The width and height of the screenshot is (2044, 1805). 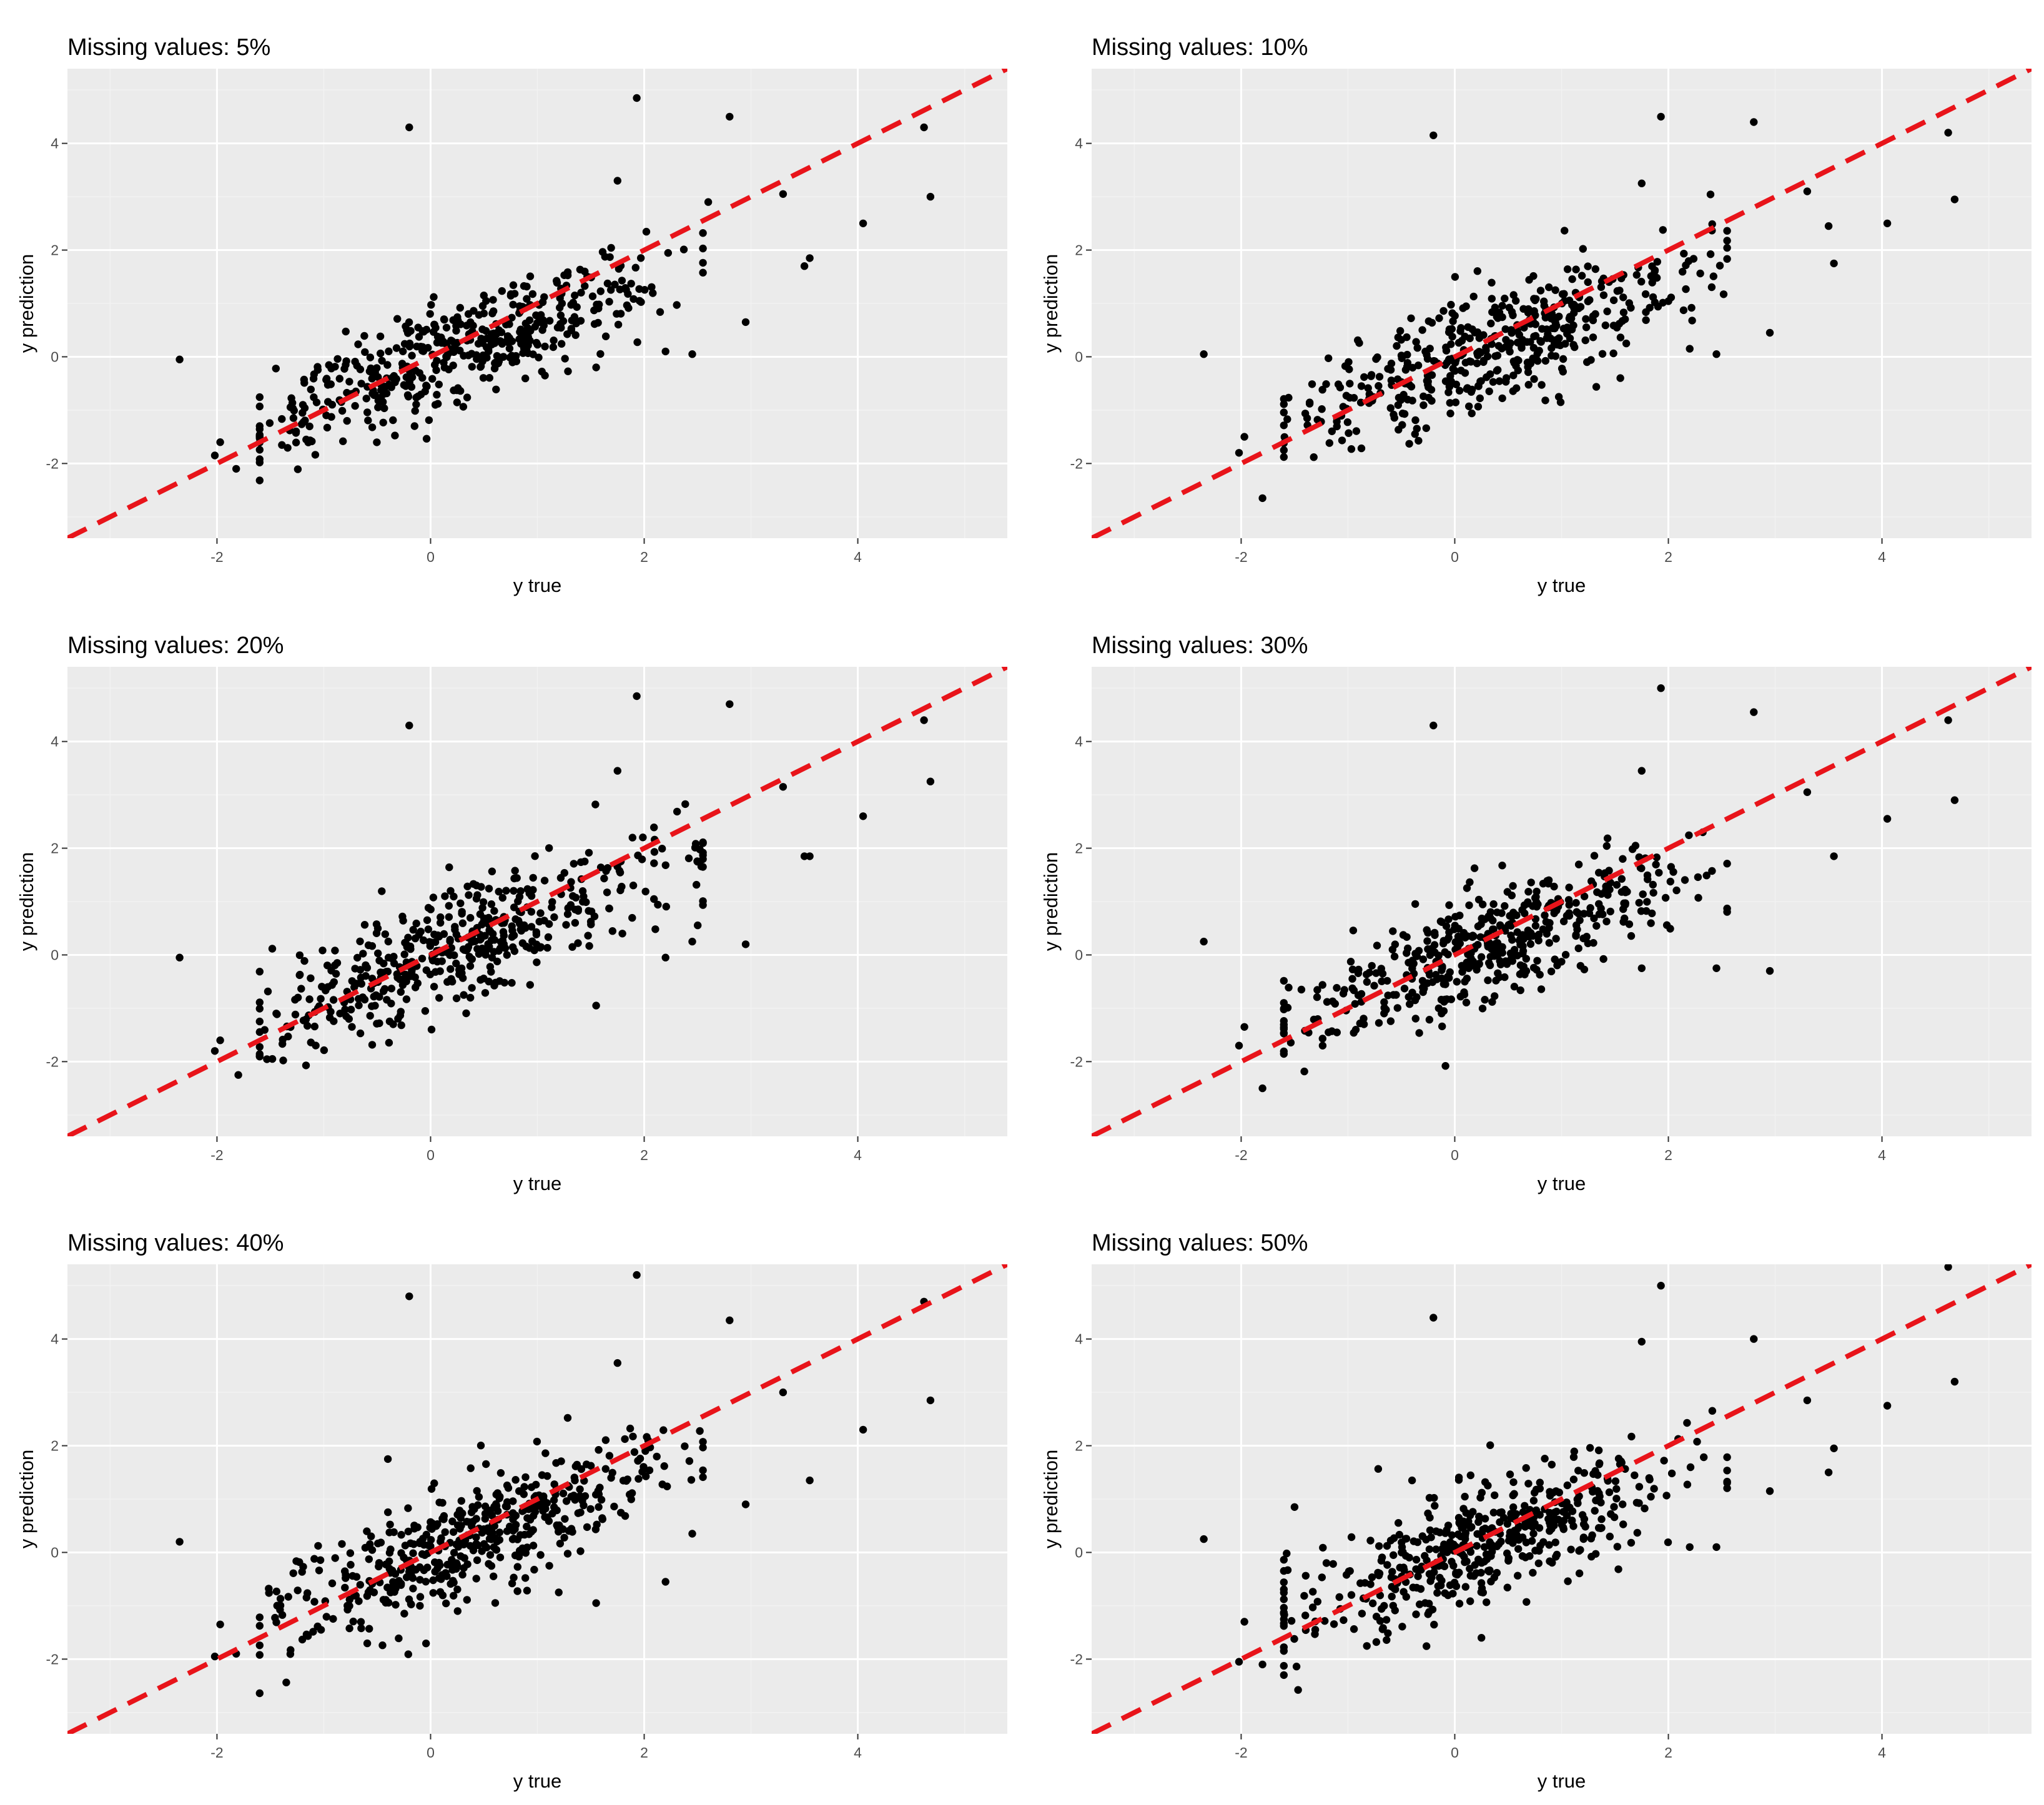 What do you see at coordinates (1882, 557) in the screenshot?
I see `x-tick-label: 4` at bounding box center [1882, 557].